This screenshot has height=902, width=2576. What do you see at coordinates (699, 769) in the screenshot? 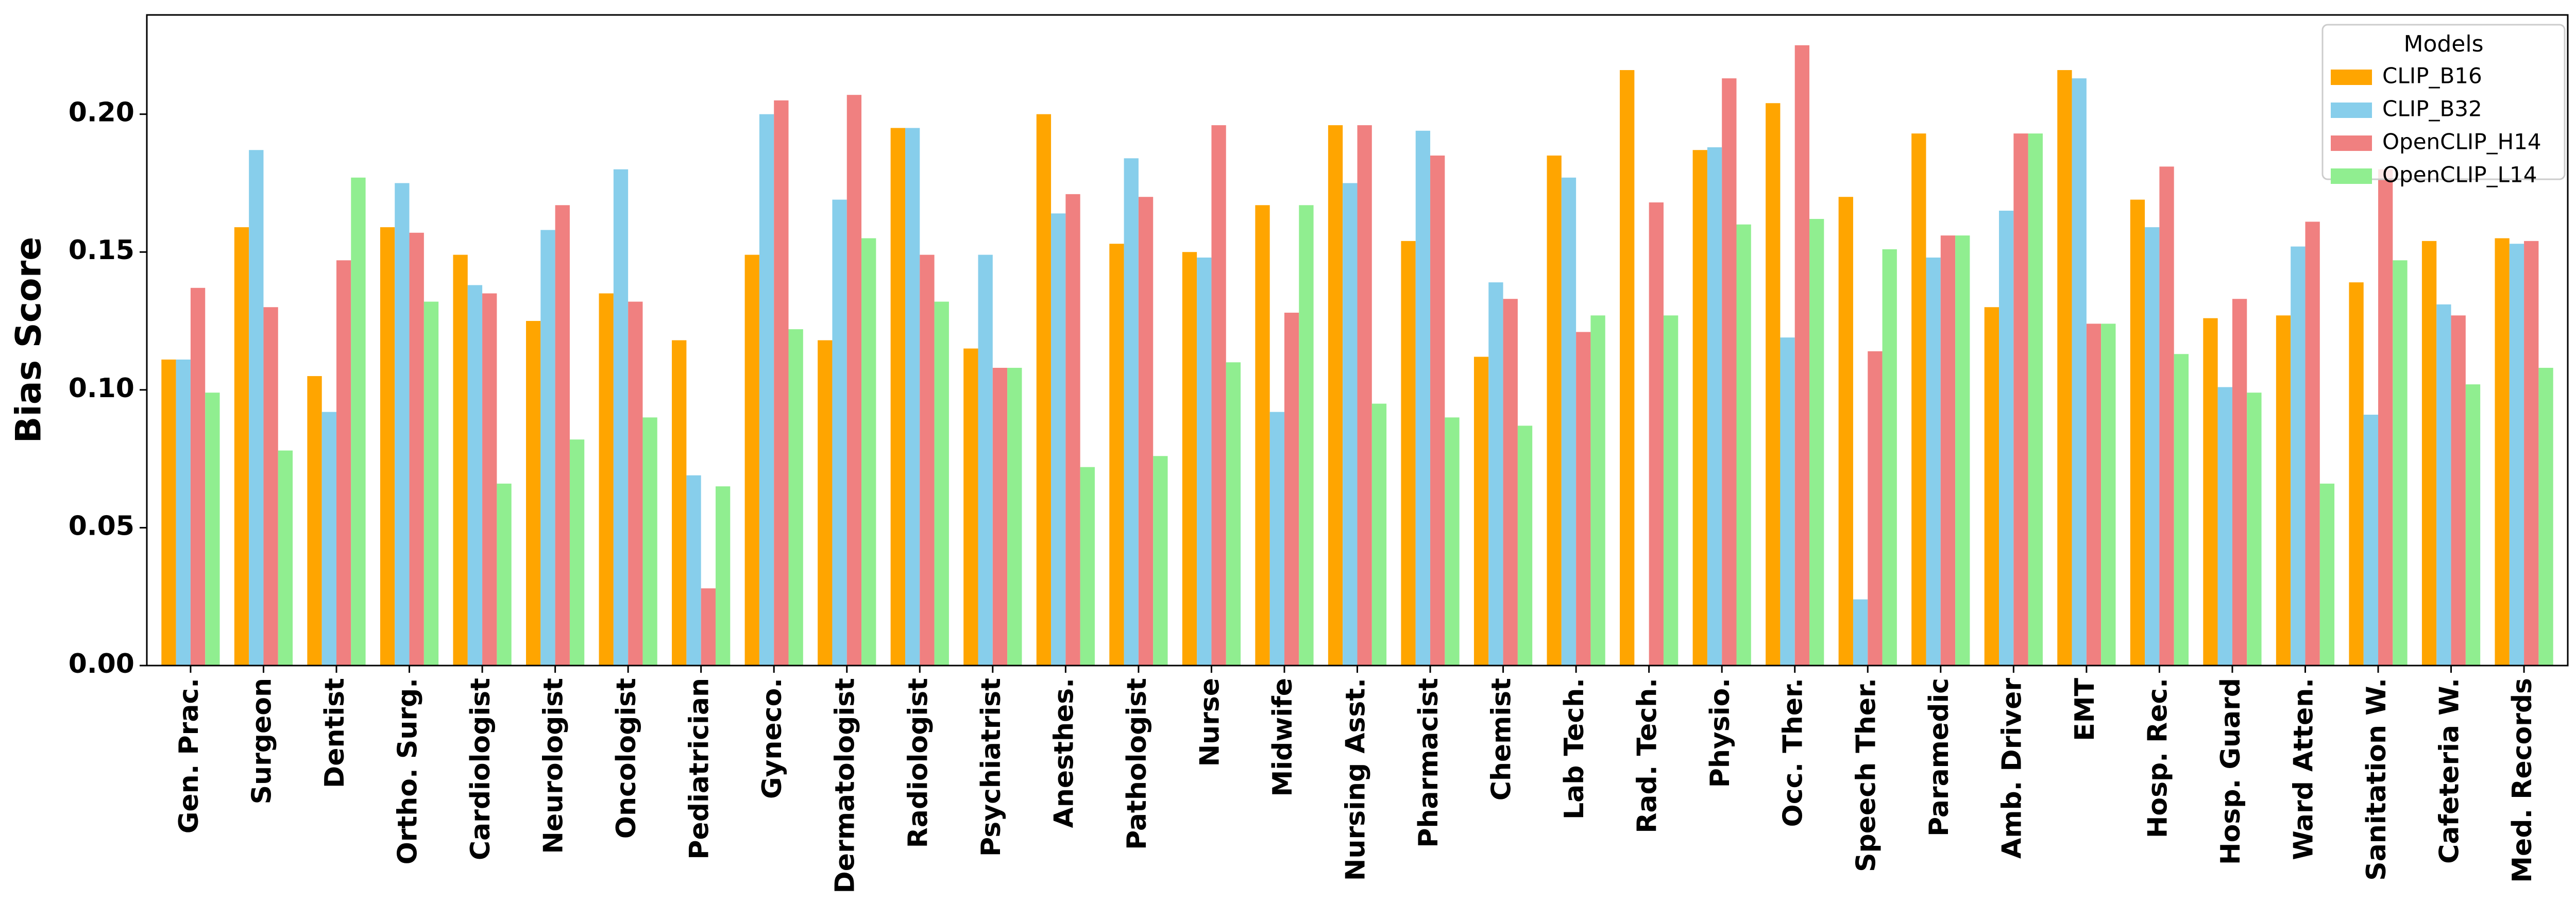
I see `x-tick-label: Pediatrician` at bounding box center [699, 769].